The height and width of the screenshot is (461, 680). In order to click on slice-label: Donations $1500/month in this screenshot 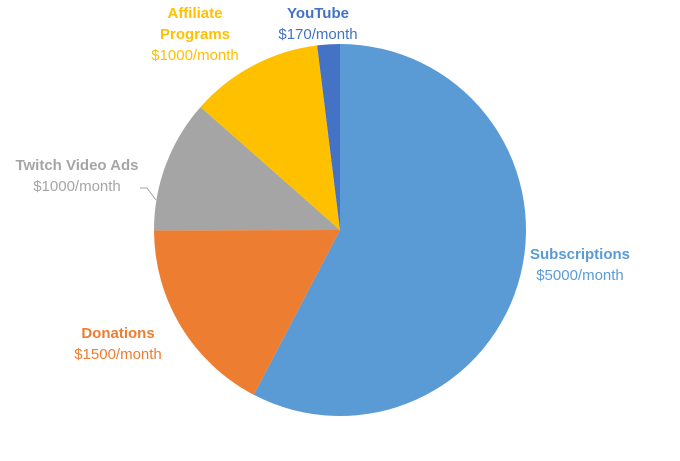, I will do `click(118, 344)`.